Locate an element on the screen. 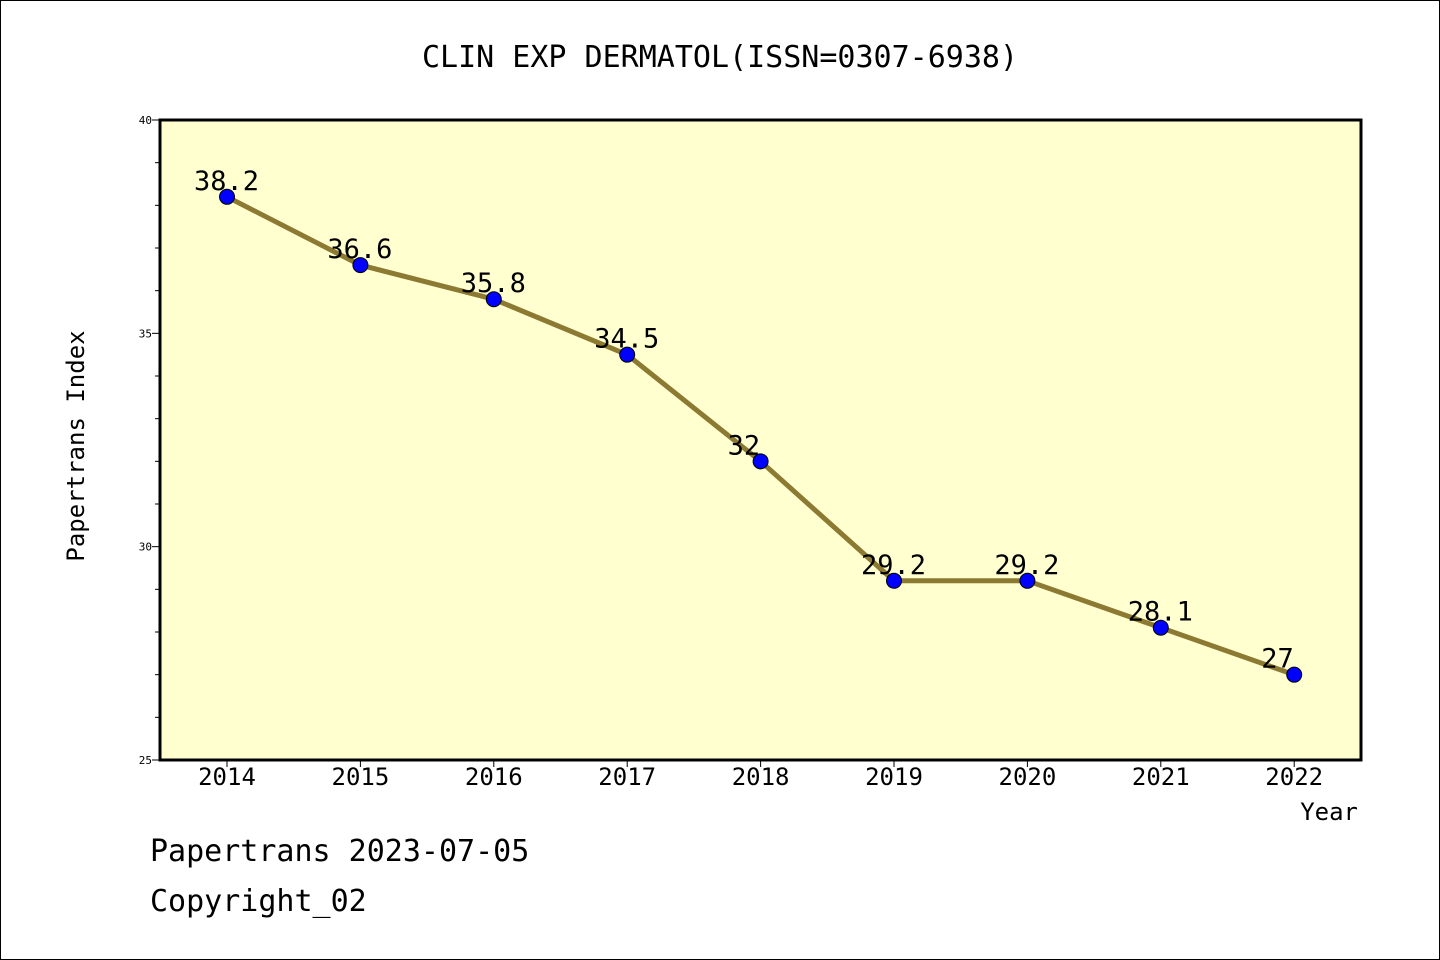 The height and width of the screenshot is (960, 1440). y-axis-label: Papertrans Index is located at coordinates (76, 445).